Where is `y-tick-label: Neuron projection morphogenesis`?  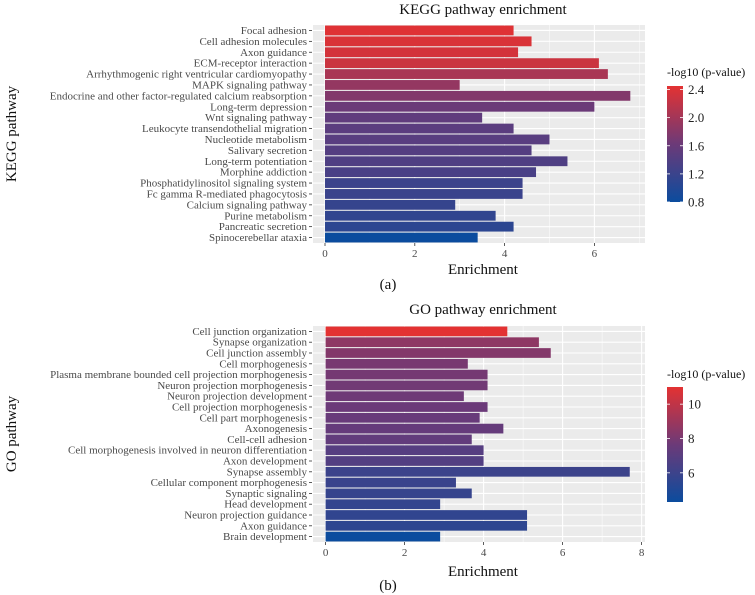
y-tick-label: Neuron projection morphogenesis is located at coordinates (232, 386).